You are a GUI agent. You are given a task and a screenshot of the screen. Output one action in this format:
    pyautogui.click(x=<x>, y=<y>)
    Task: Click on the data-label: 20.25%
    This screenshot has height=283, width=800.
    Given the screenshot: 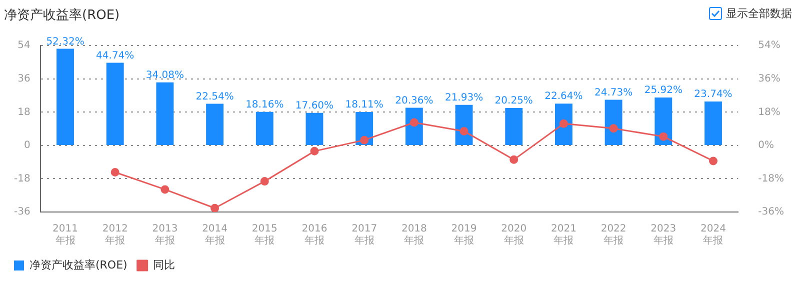 What is the action you would take?
    pyautogui.click(x=513, y=101)
    